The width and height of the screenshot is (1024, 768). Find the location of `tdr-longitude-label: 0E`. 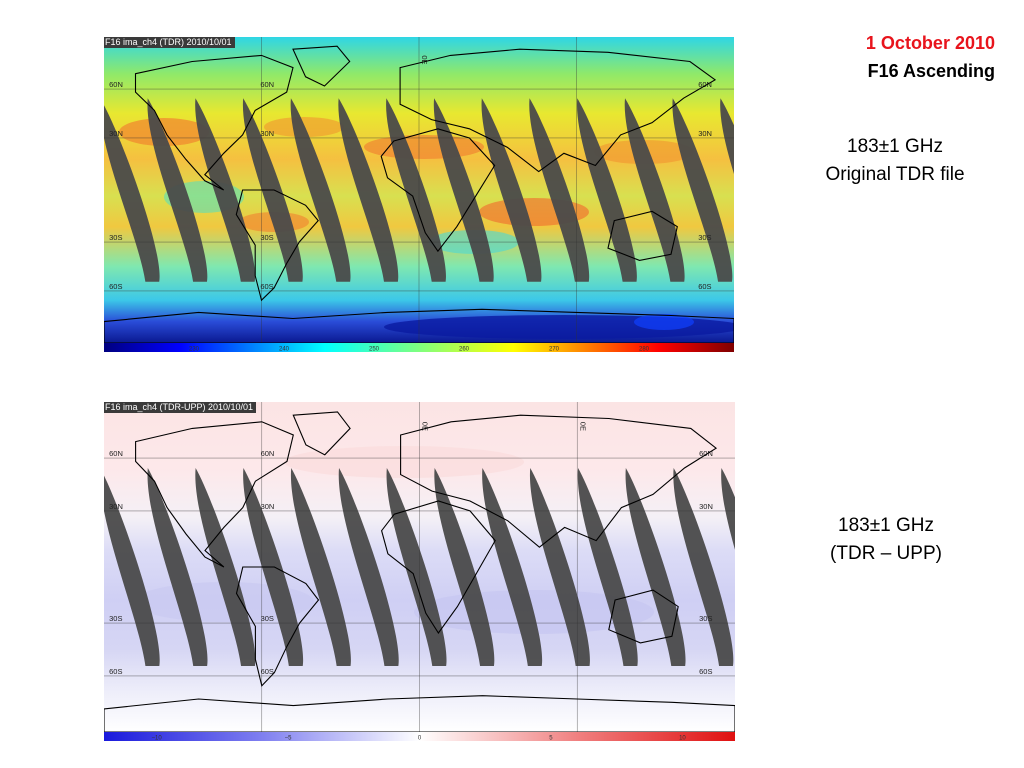

tdr-longitude-label: 0E is located at coordinates (424, 59).